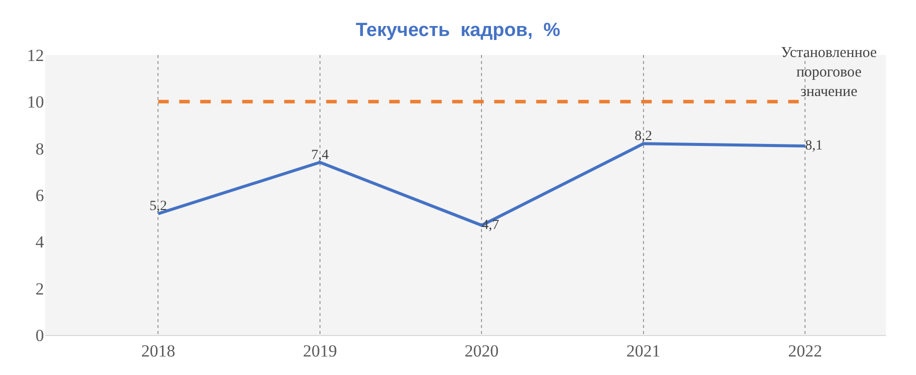 Image resolution: width=916 pixels, height=375 pixels. Describe the element at coordinates (35, 55) in the screenshot. I see `y-tick-label: 12` at that location.